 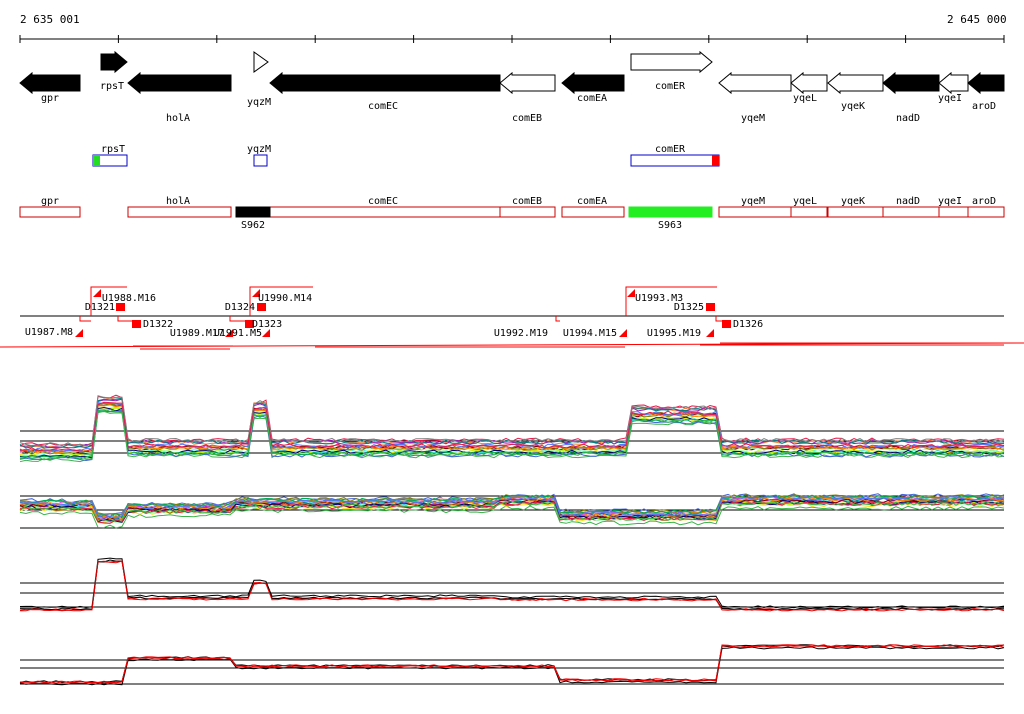 What do you see at coordinates (259, 149) in the screenshot?
I see `plus-box-label: yqzM` at bounding box center [259, 149].